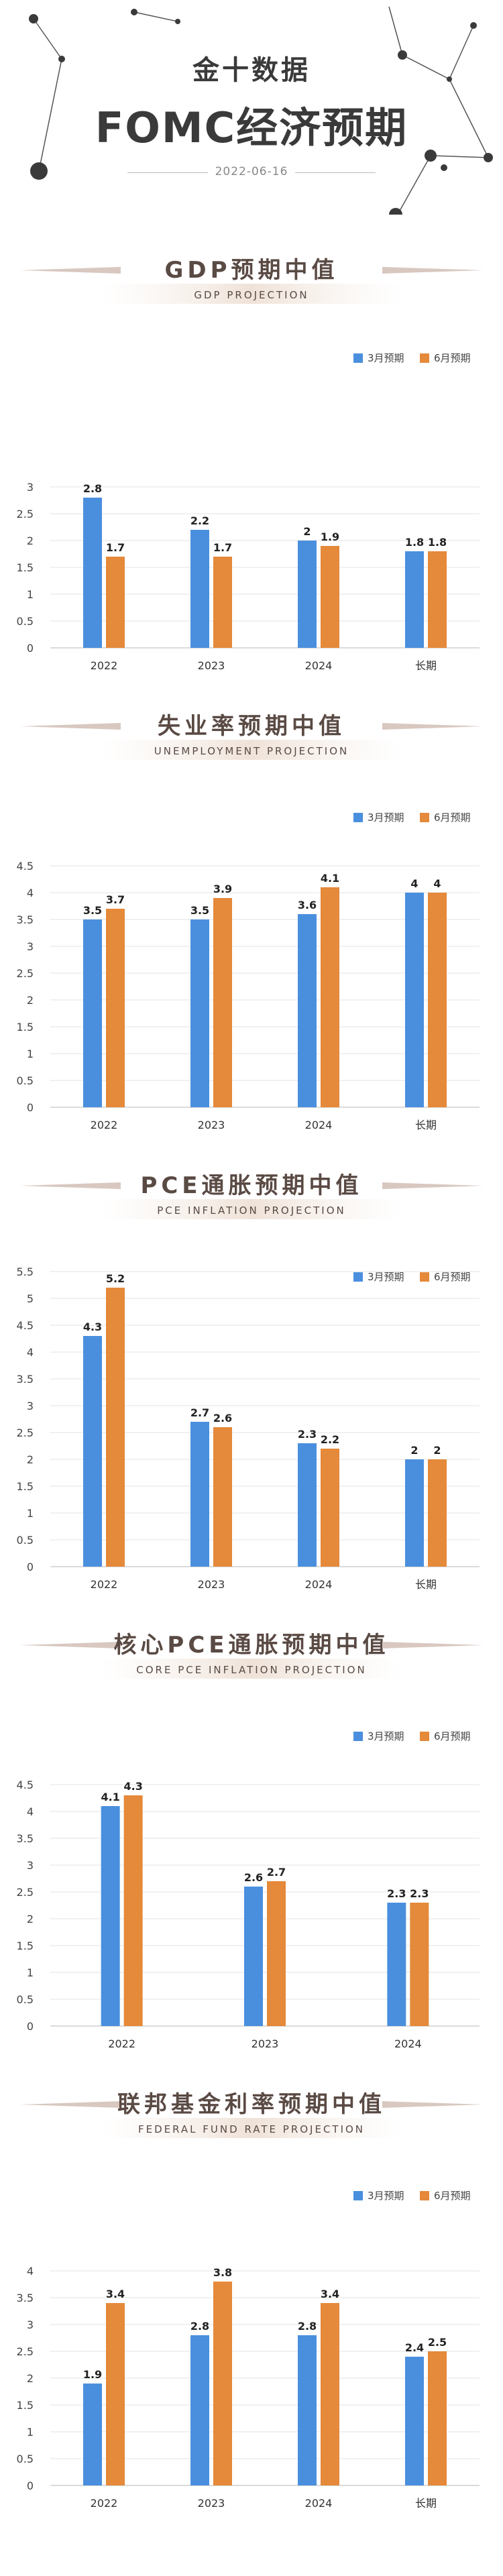 Image resolution: width=503 pixels, height=2576 pixels. What do you see at coordinates (307, 1434) in the screenshot?
I see `data-label: 2.3` at bounding box center [307, 1434].